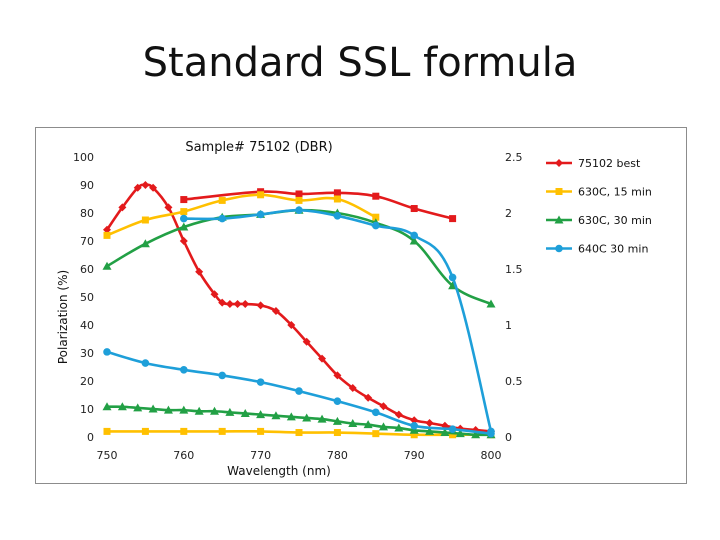 The height and width of the screenshot is (540, 720). I want to click on legend-label: 630C, 30 min, so click(615, 220).